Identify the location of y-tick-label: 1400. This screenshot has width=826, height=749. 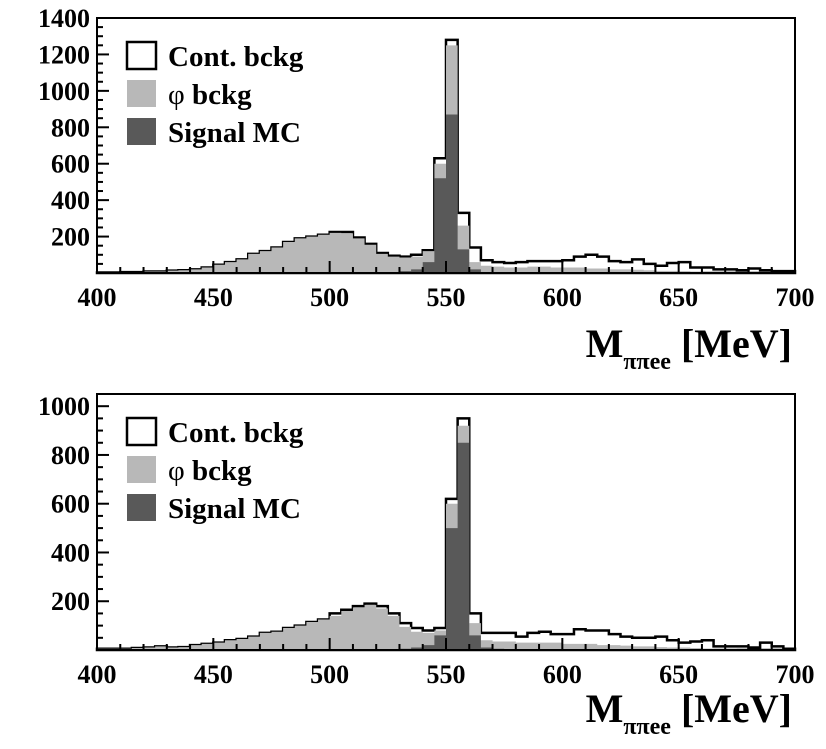
(64, 18).